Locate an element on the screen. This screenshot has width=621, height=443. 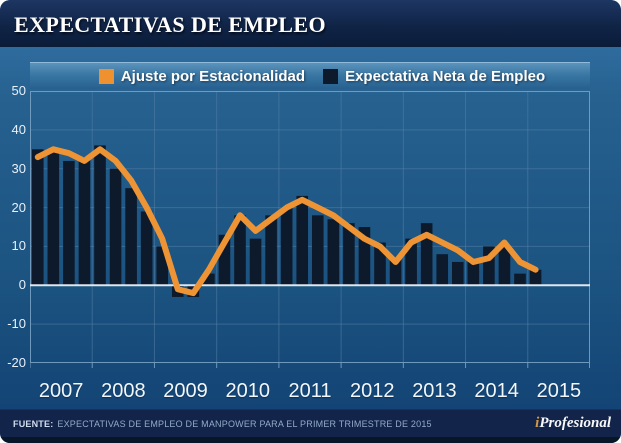
x-axis-label: 2008 is located at coordinates (123, 391).